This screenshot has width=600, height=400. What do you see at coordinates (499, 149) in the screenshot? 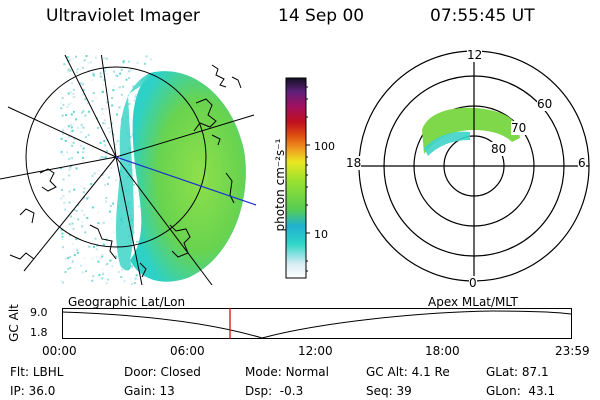
I see `lat-label-80: 80` at bounding box center [499, 149].